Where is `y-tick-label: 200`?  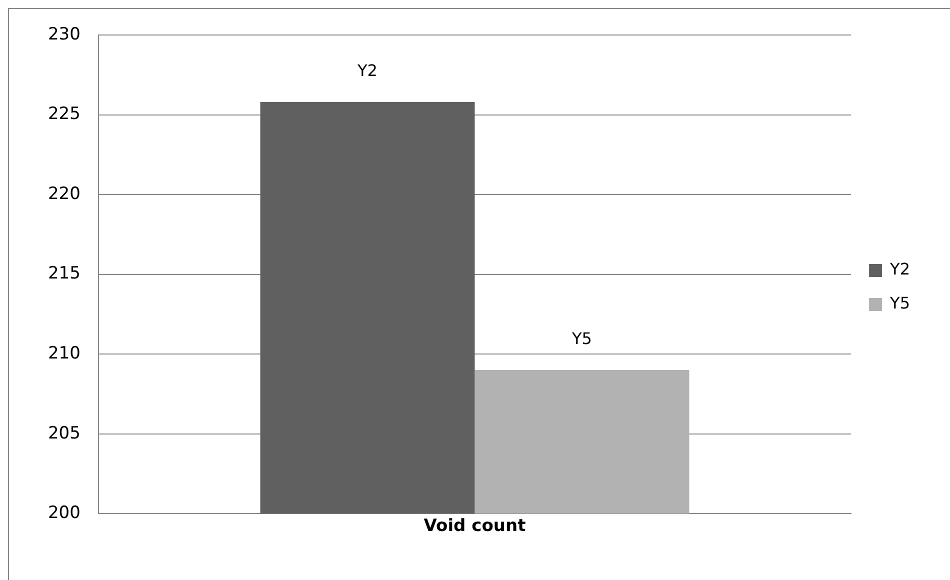
y-tick-label: 200 is located at coordinates (64, 513).